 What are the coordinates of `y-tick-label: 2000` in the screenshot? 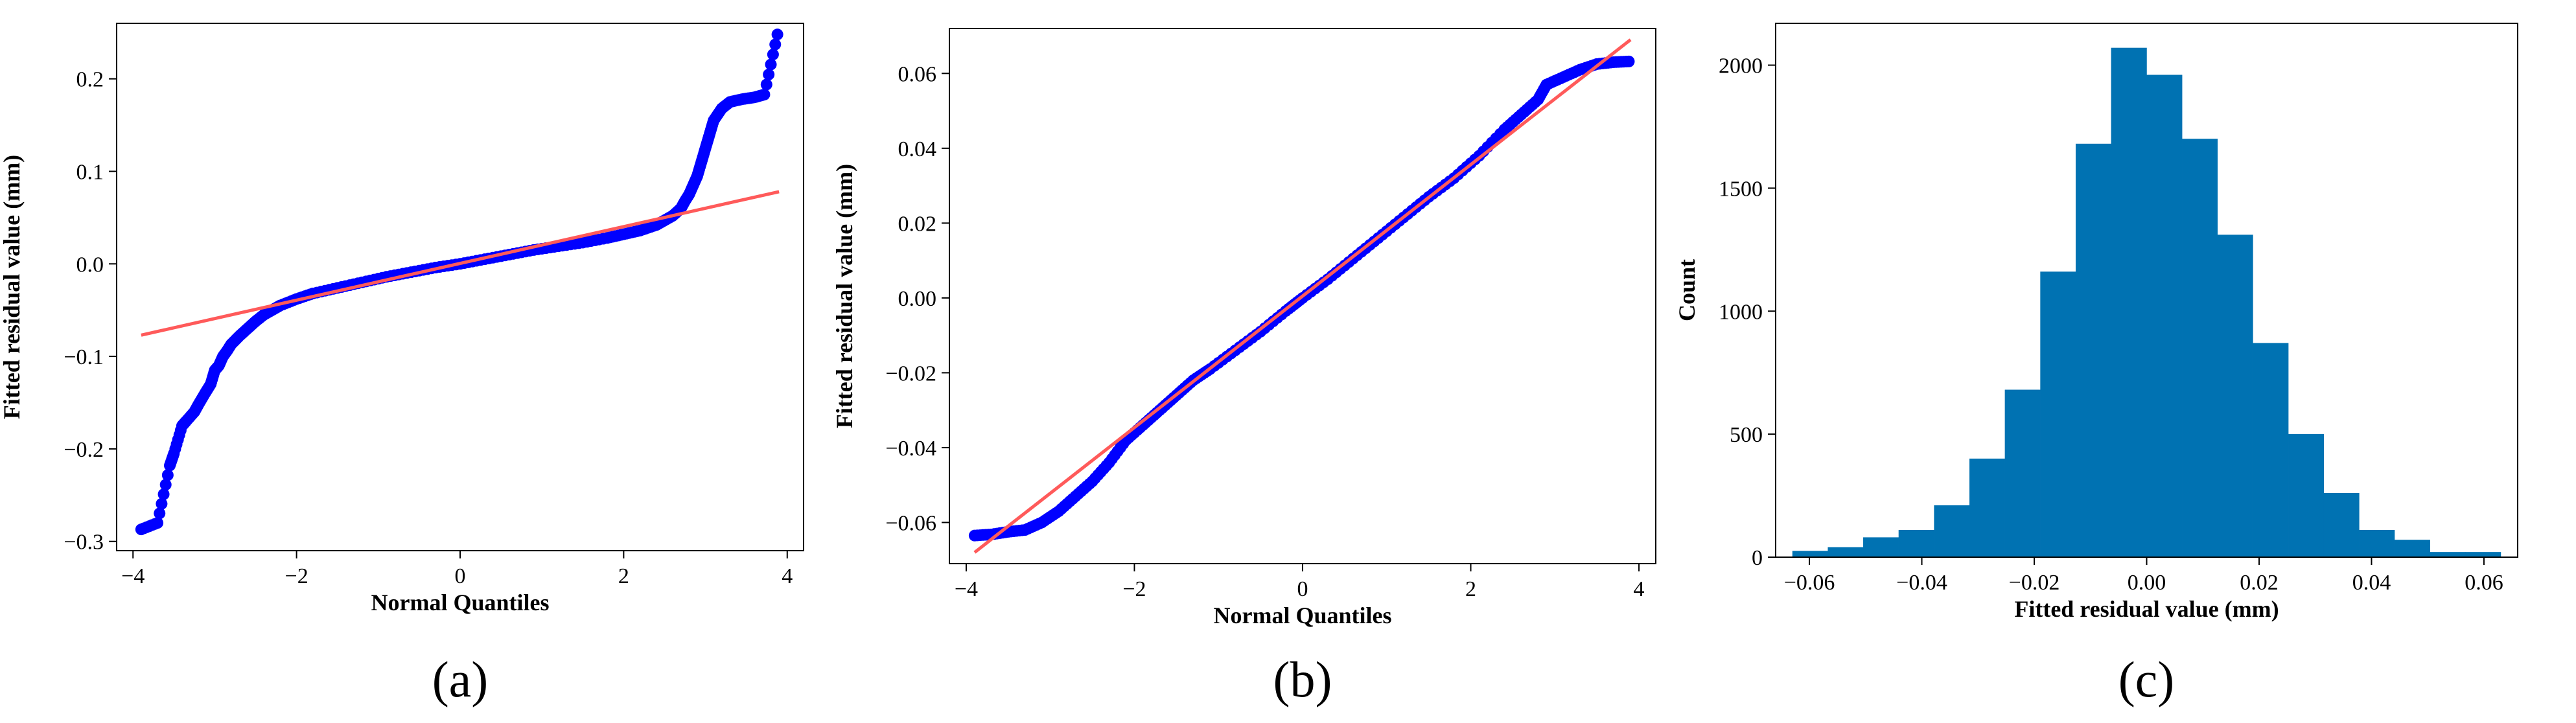 It's located at (1741, 66).